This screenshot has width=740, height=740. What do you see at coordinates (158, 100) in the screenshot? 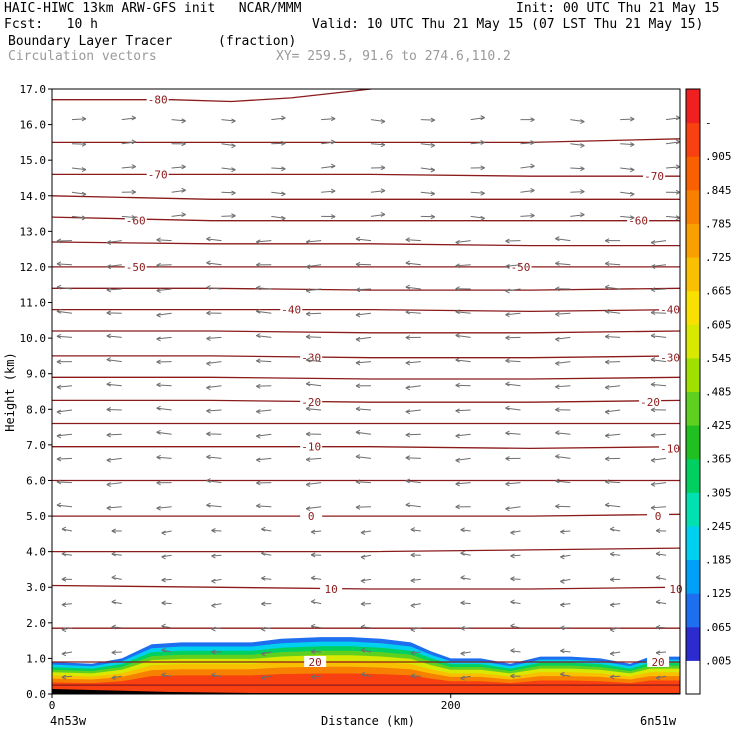
I see `contour-label: -80` at bounding box center [158, 100].